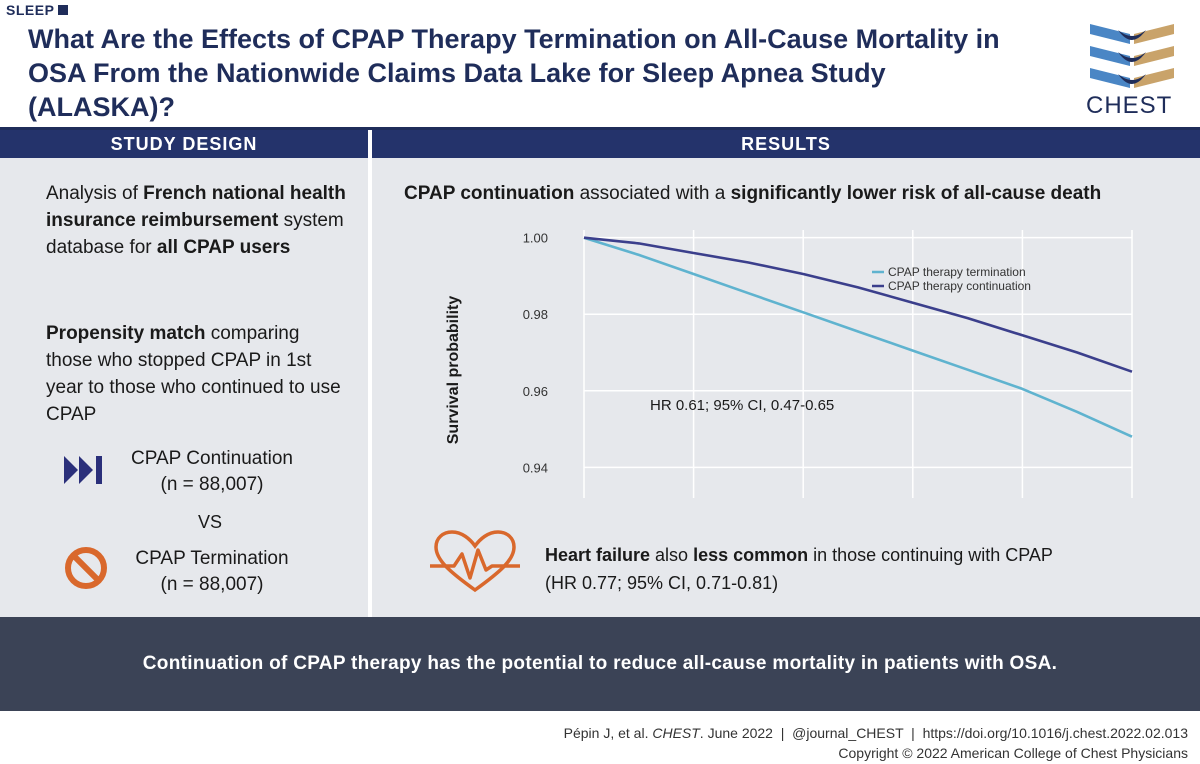  What do you see at coordinates (30, 10) in the screenshot?
I see `category-text: SLEEP` at bounding box center [30, 10].